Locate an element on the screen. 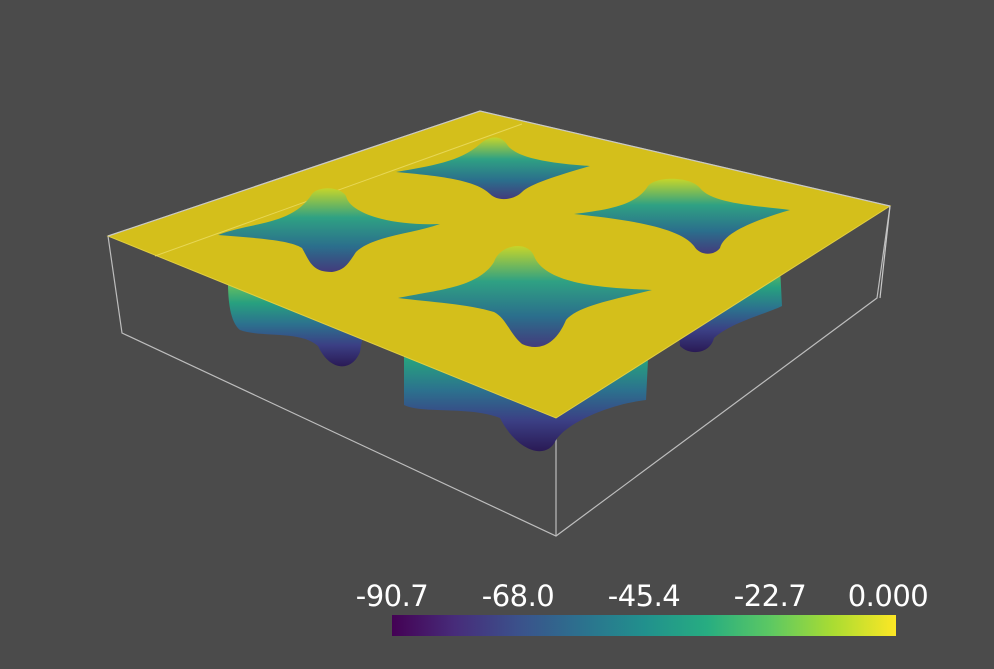  hole-center is located at coordinates (525, 296).